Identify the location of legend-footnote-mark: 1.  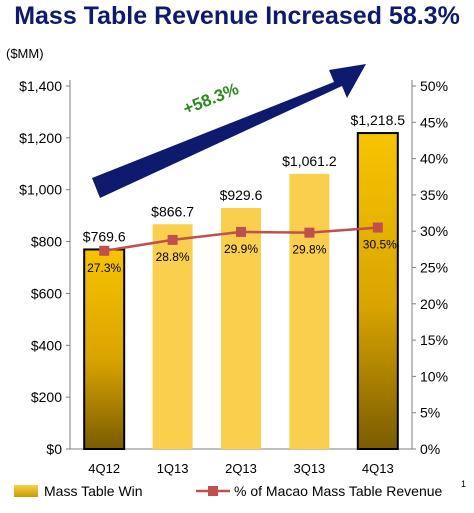
(463, 484).